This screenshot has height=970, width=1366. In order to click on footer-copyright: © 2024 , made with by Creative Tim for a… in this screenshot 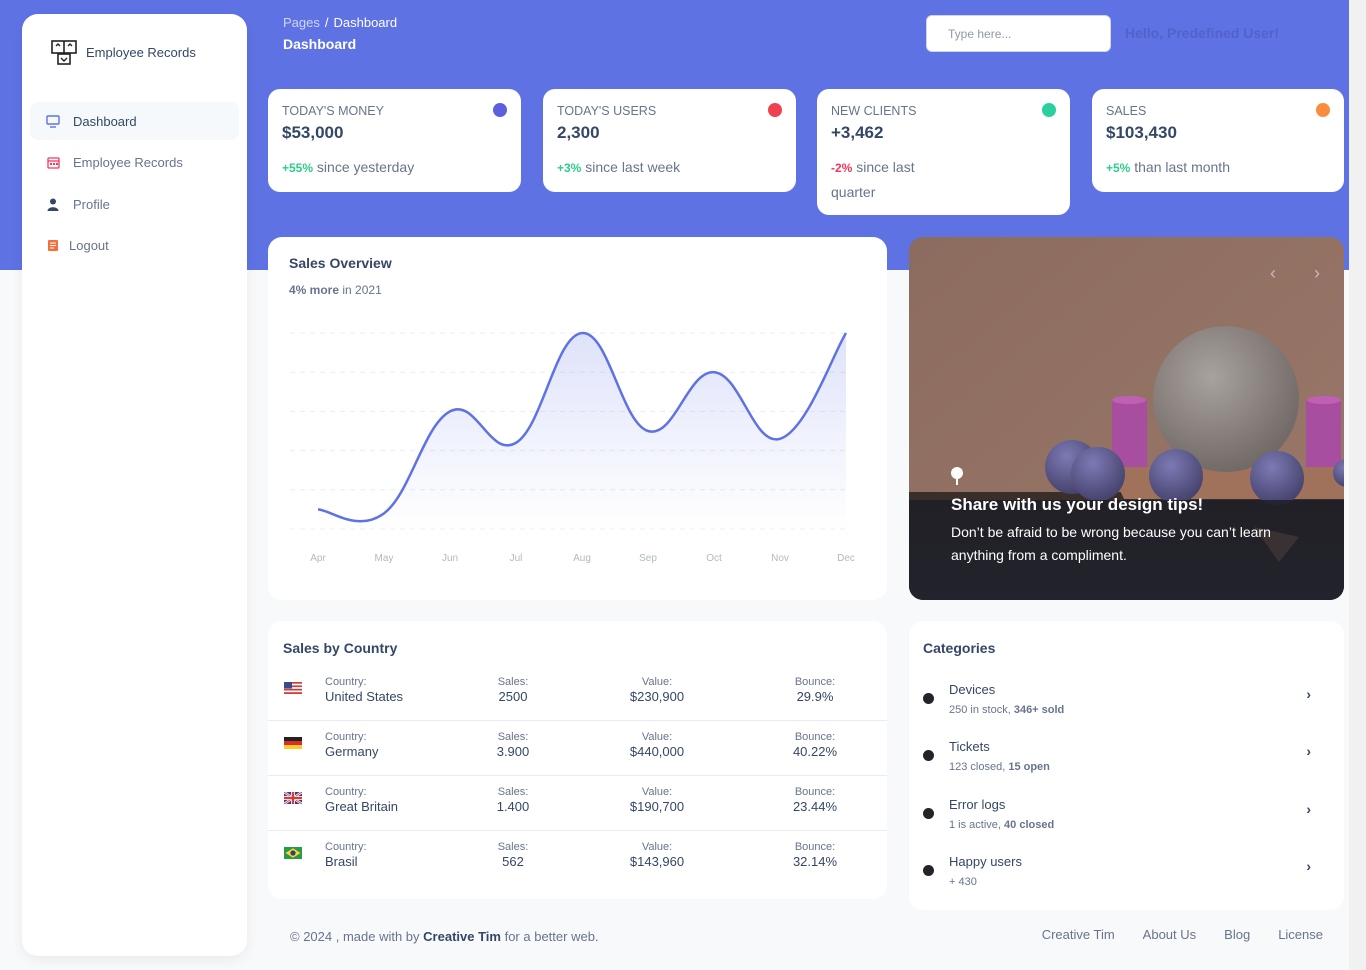, I will do `click(444, 936)`.